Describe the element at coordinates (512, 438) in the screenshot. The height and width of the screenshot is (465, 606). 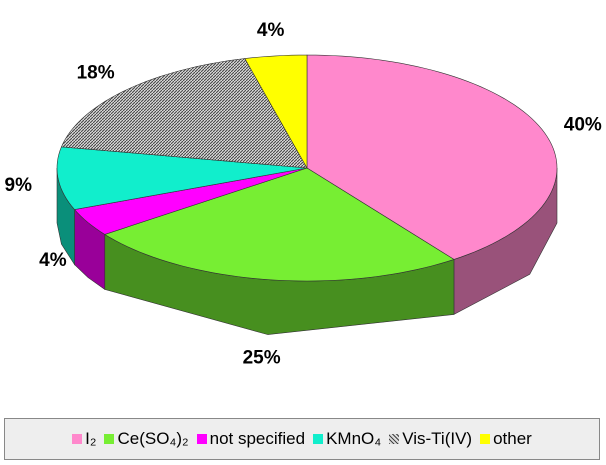
I see `legend-label: other` at that location.